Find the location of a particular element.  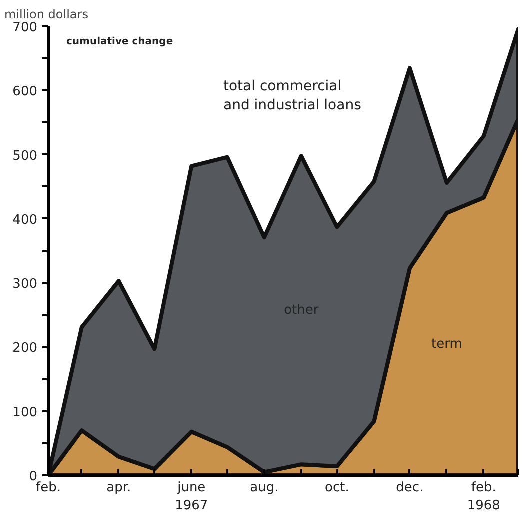

x-tick-label: feb. 1968 is located at coordinates (483, 497).